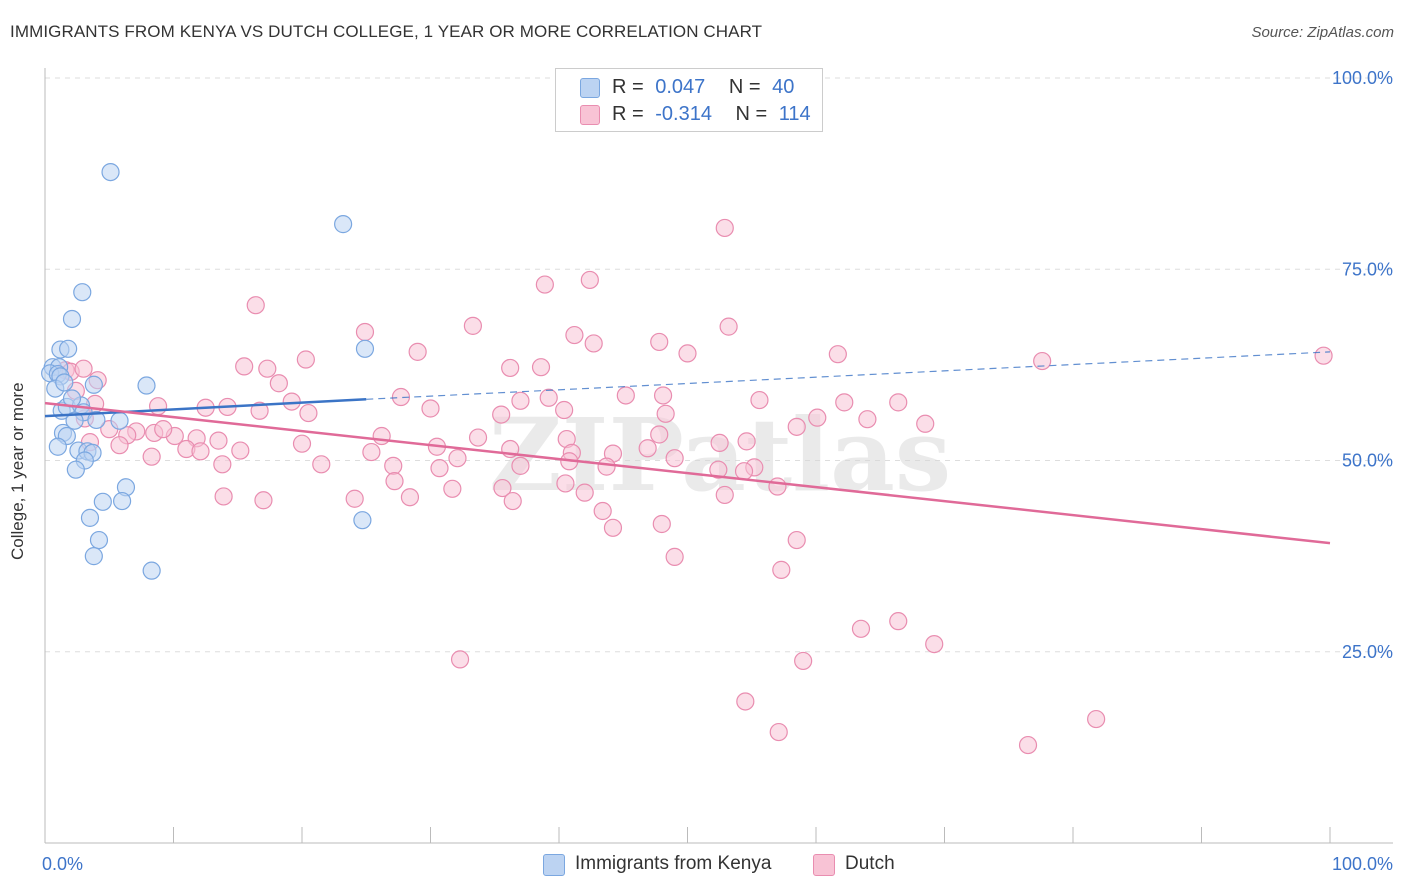  Describe the element at coordinates (687, 473) in the screenshot. I see `dutch-trend-line` at that location.